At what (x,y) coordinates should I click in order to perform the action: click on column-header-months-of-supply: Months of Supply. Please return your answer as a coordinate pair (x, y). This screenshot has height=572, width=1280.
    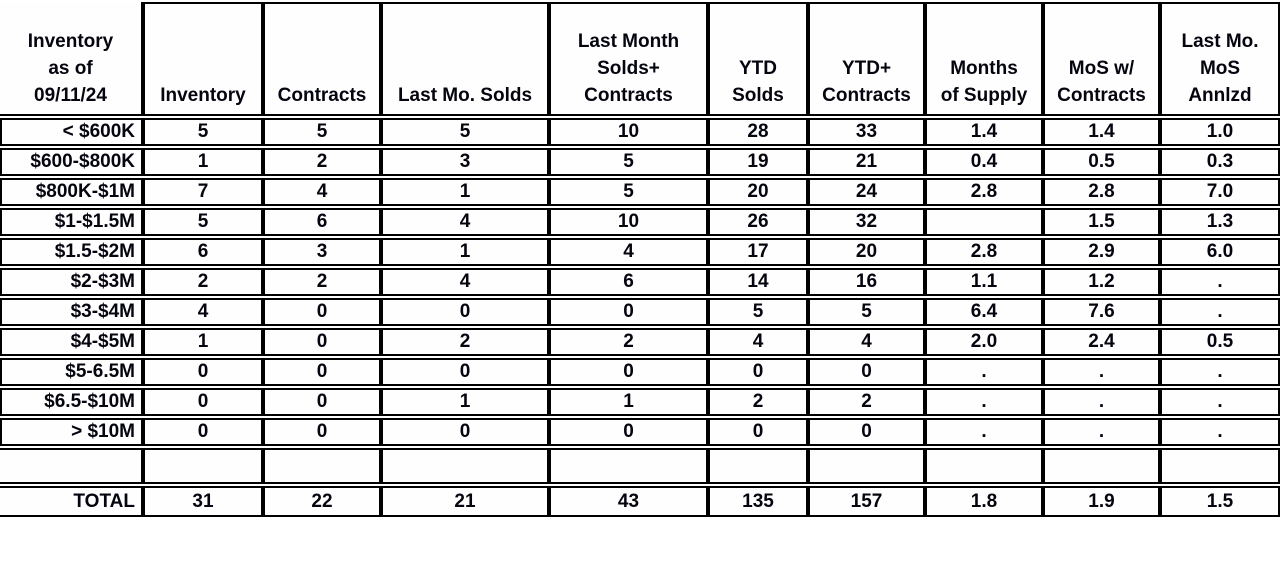
    Looking at the image, I should click on (984, 59).